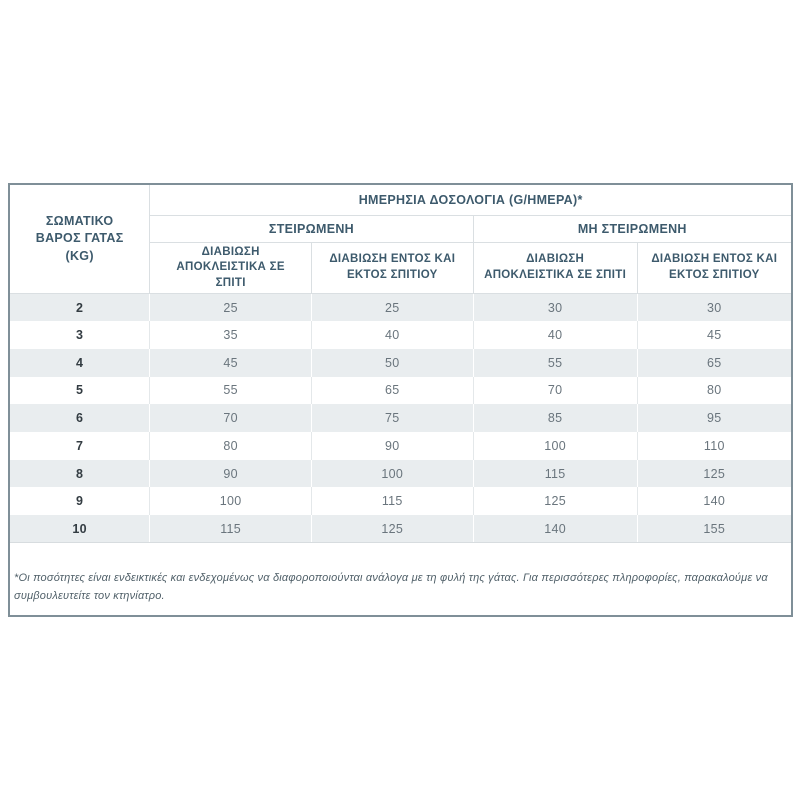 The image size is (800, 800). I want to click on table-row: 7 80 90 100 110, so click(400, 445).